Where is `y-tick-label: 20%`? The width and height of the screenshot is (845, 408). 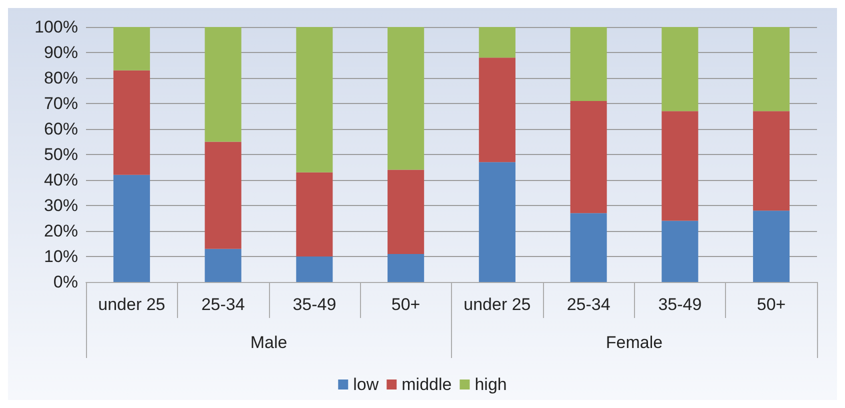
y-tick-label: 20% is located at coordinates (61, 231).